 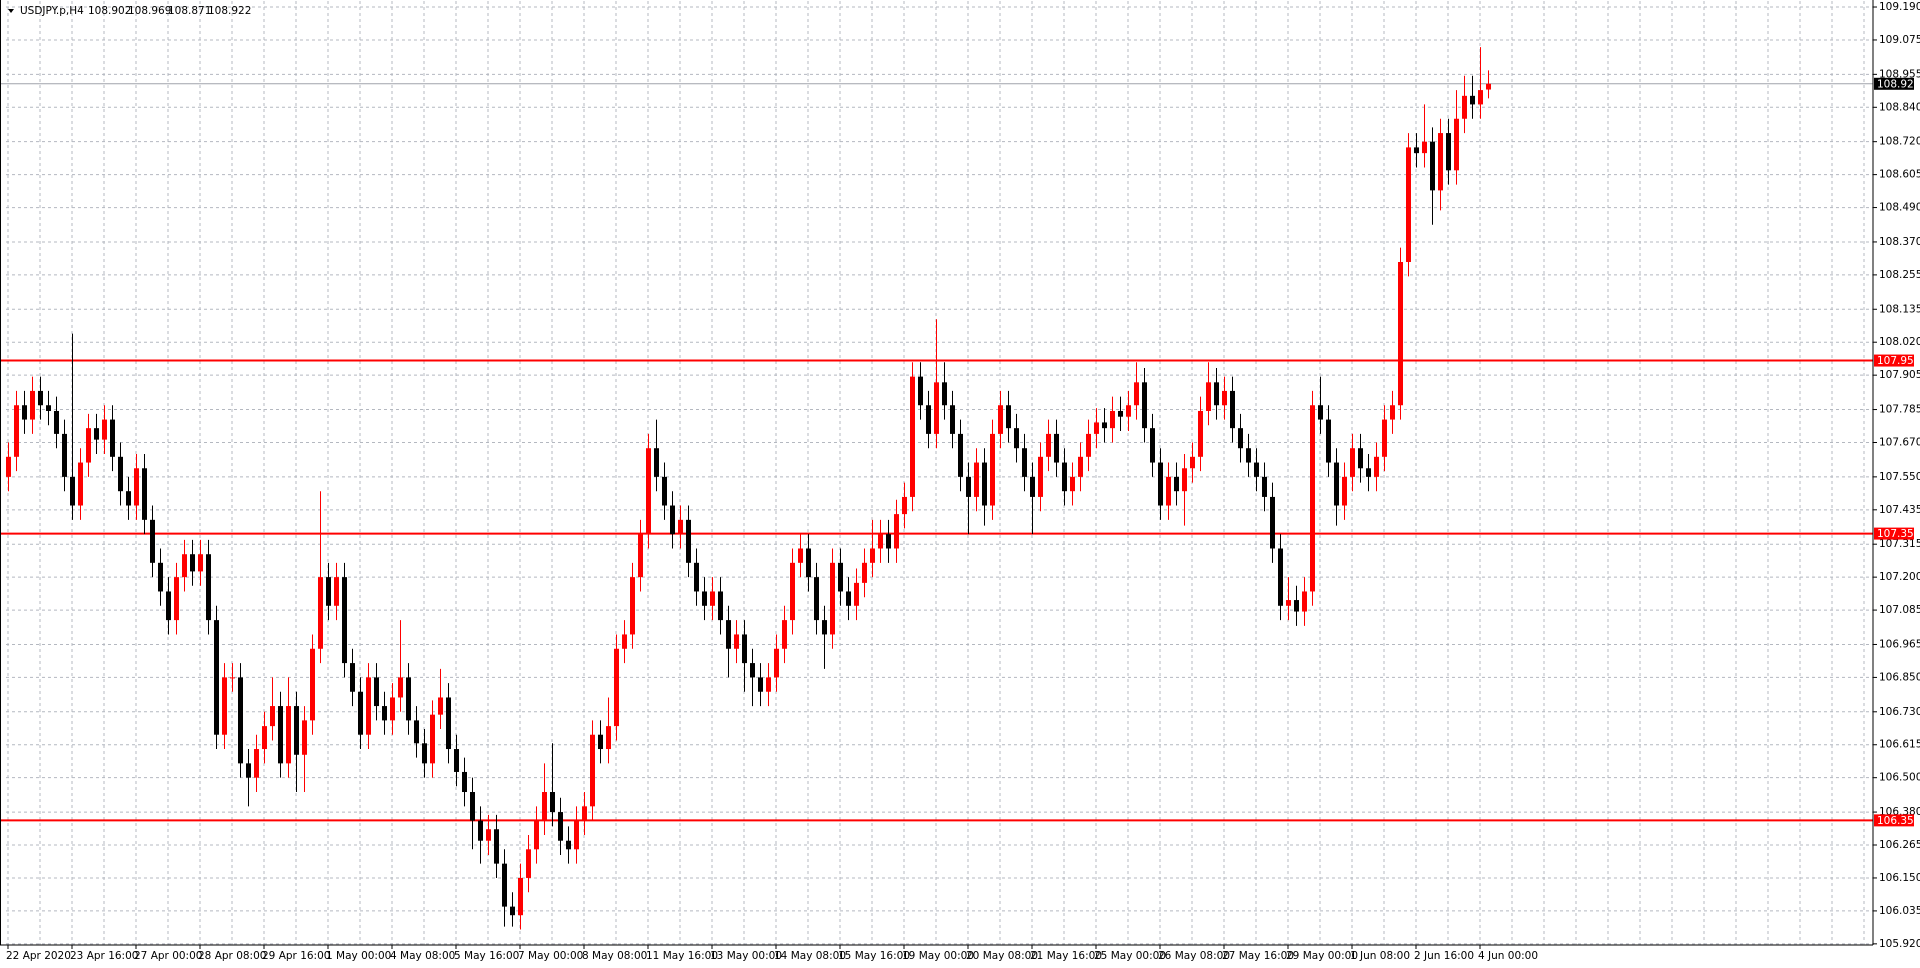 I want to click on x-tick-label: 27 May 16:00, so click(x=1258, y=956).